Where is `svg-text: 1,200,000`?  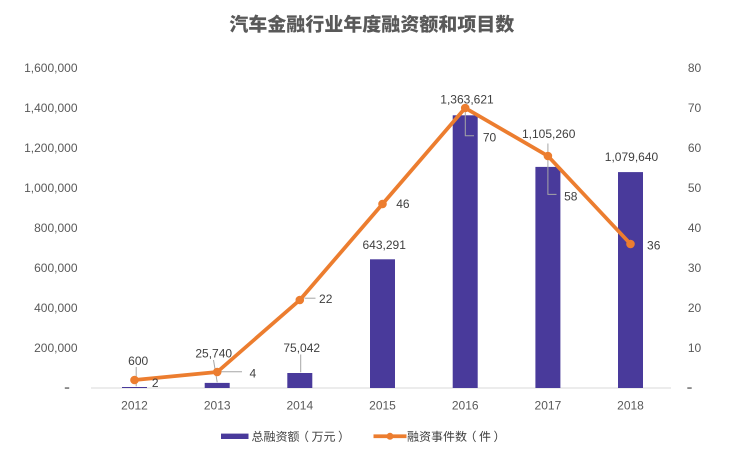 svg-text: 1,200,000 is located at coordinates (51, 148).